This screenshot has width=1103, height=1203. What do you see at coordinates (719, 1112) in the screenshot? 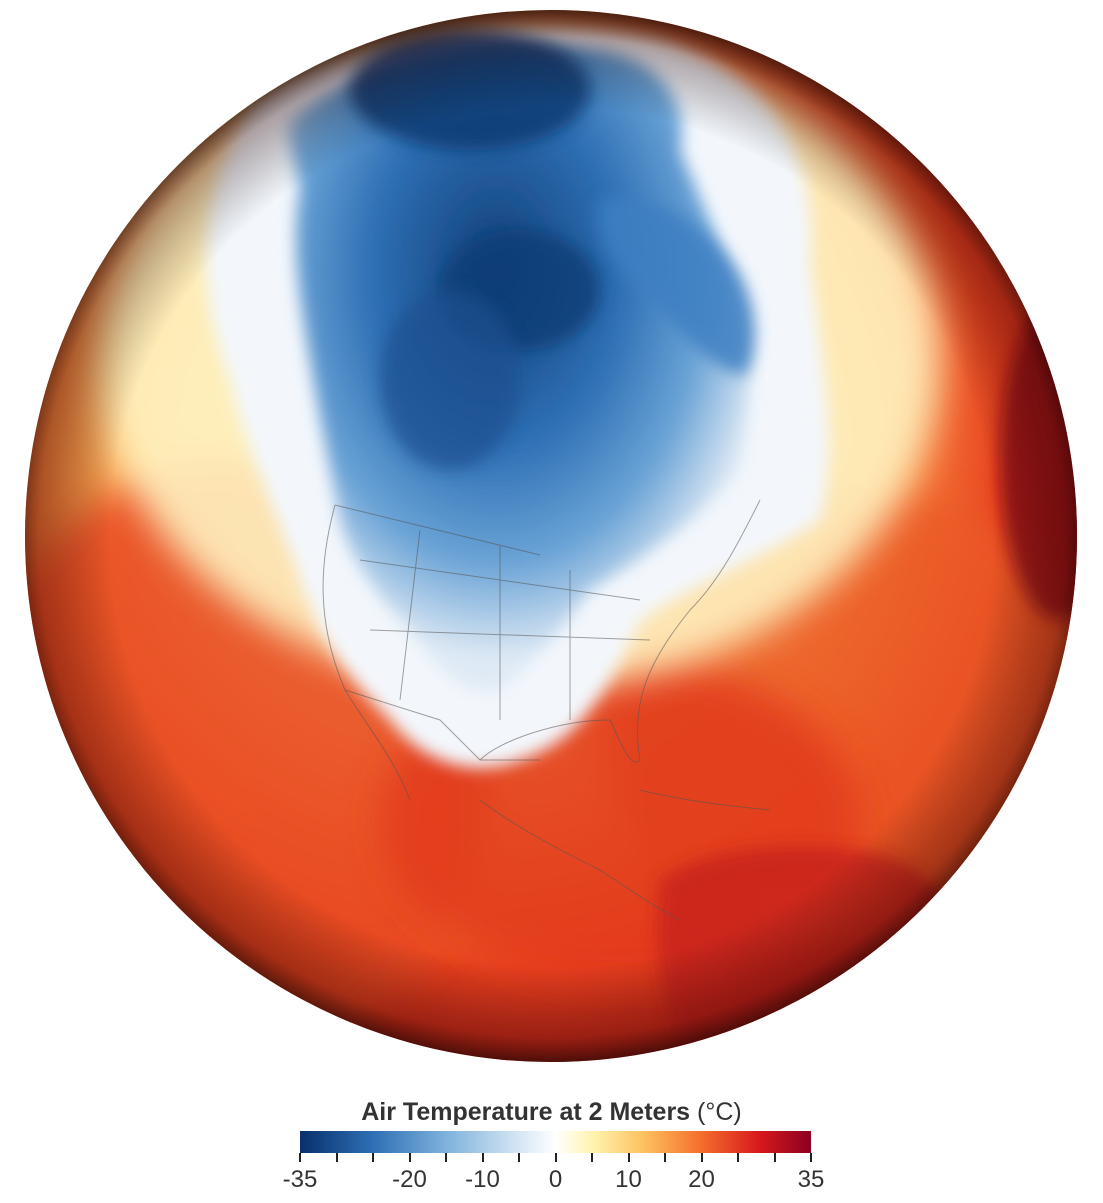
I see `legend-unit: (°C)` at bounding box center [719, 1112].